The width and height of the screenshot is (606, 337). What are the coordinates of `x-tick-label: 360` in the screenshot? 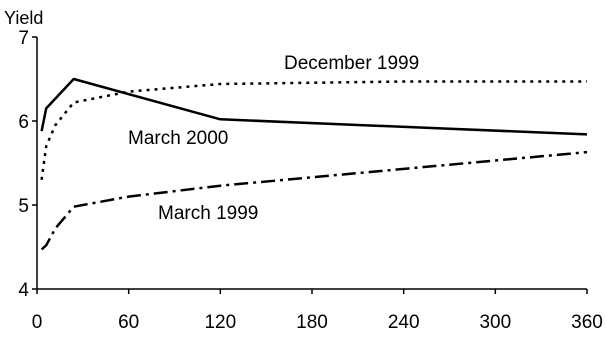 It's located at (587, 322).